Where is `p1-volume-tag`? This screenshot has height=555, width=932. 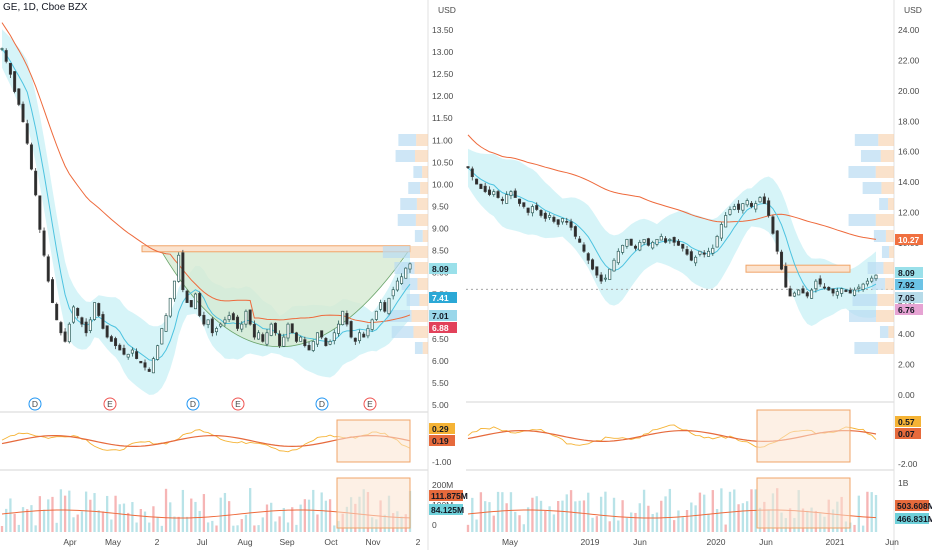 p1-volume-tag is located at coordinates (446, 495).